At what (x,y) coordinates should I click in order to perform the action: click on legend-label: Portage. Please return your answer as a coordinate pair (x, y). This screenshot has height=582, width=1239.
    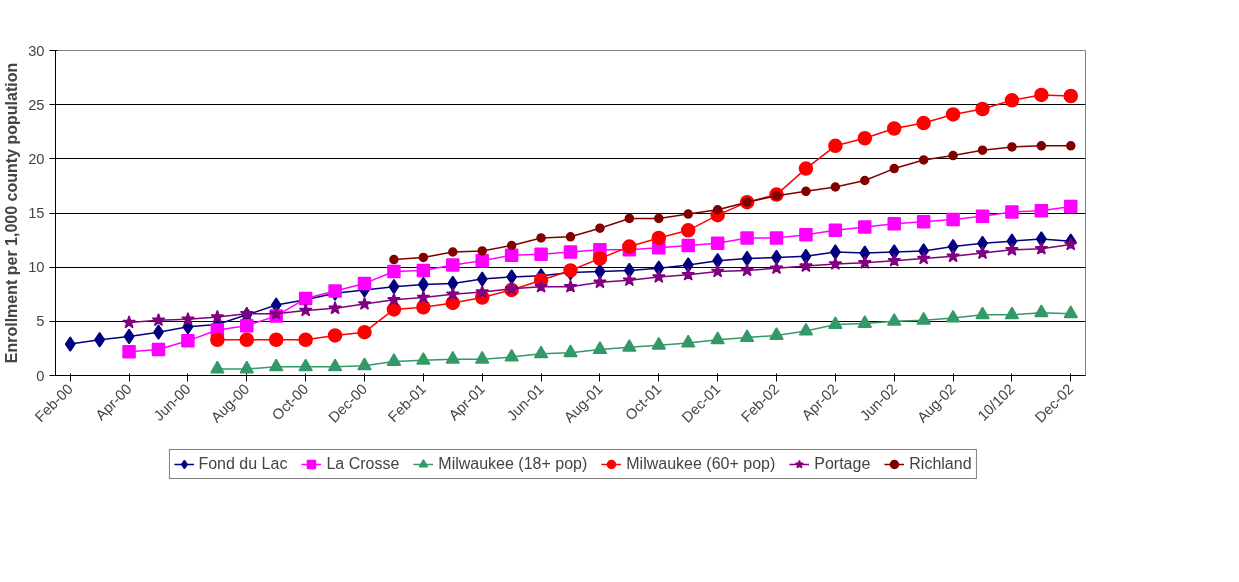
    Looking at the image, I should click on (842, 464).